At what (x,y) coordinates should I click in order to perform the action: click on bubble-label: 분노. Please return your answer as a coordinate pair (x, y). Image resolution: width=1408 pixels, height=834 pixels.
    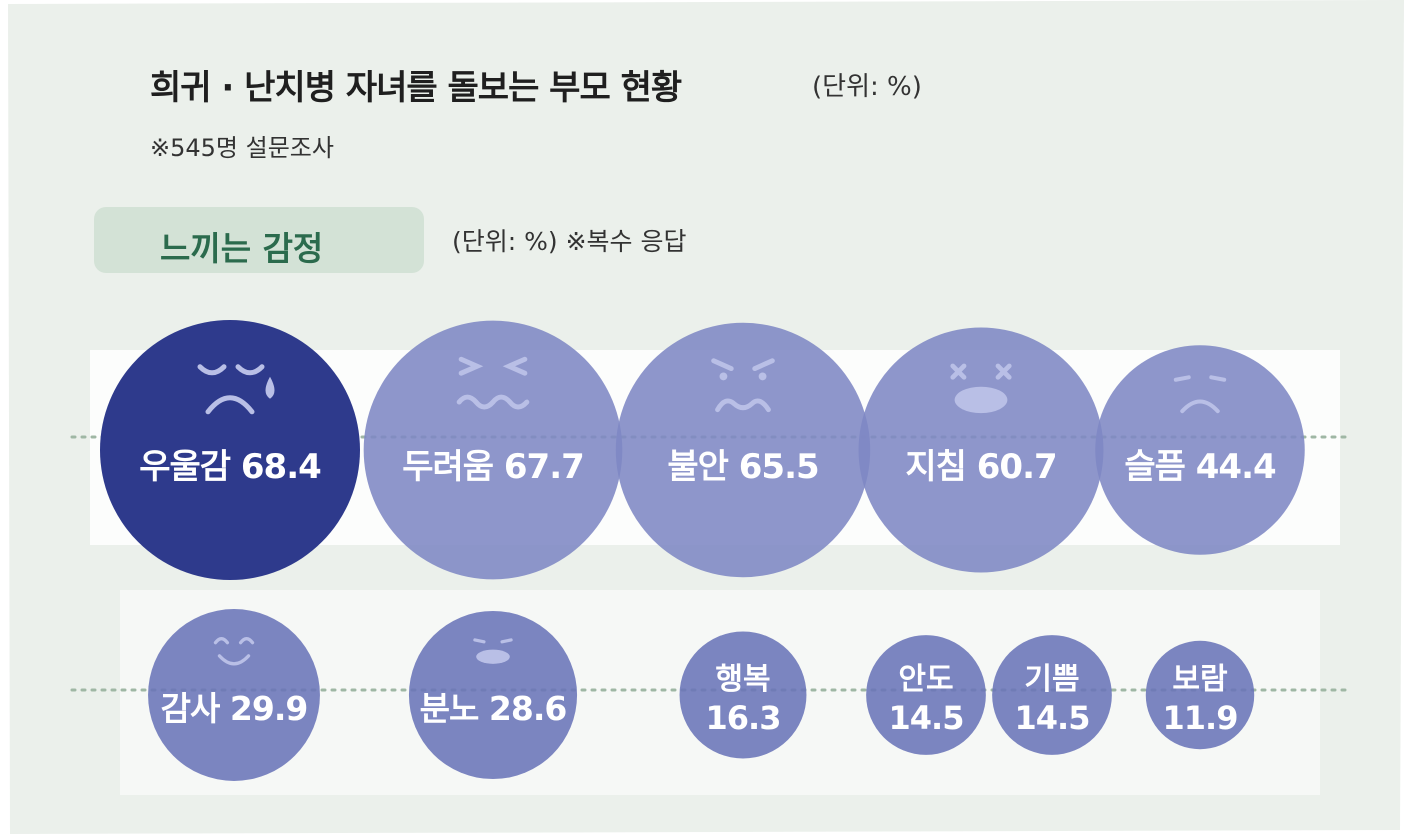
    Looking at the image, I should click on (454, 708).